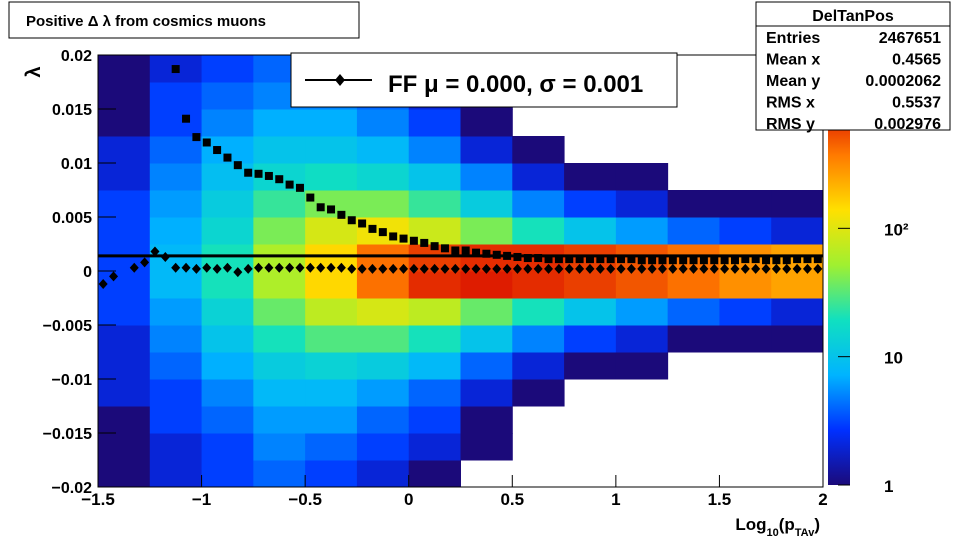 The image size is (970, 539). I want to click on z-tick-label: 1, so click(888, 486).